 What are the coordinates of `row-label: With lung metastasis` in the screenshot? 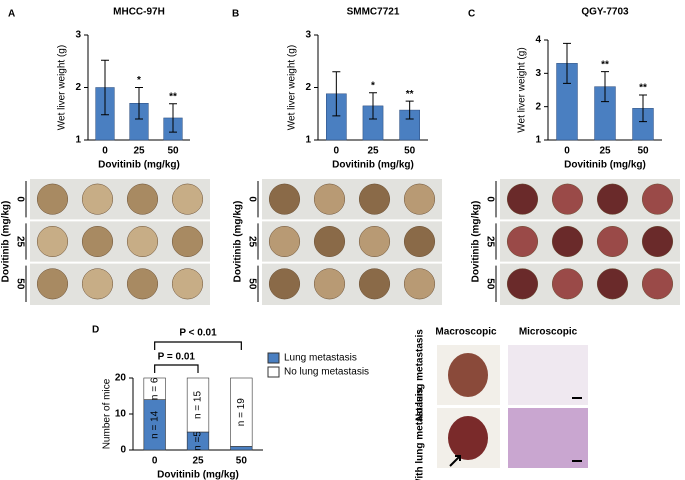 It's located at (420, 434).